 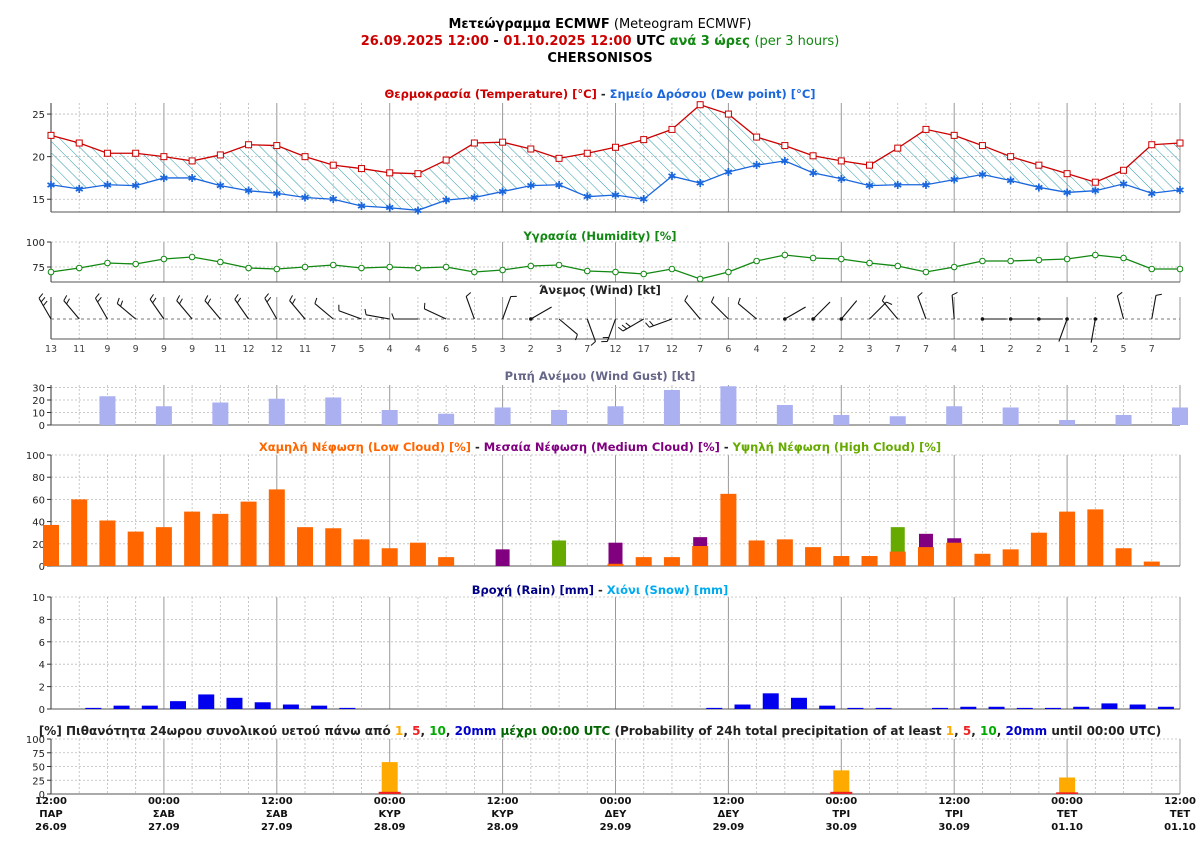 I want to click on prob-title-part: 1, so click(x=399, y=731).